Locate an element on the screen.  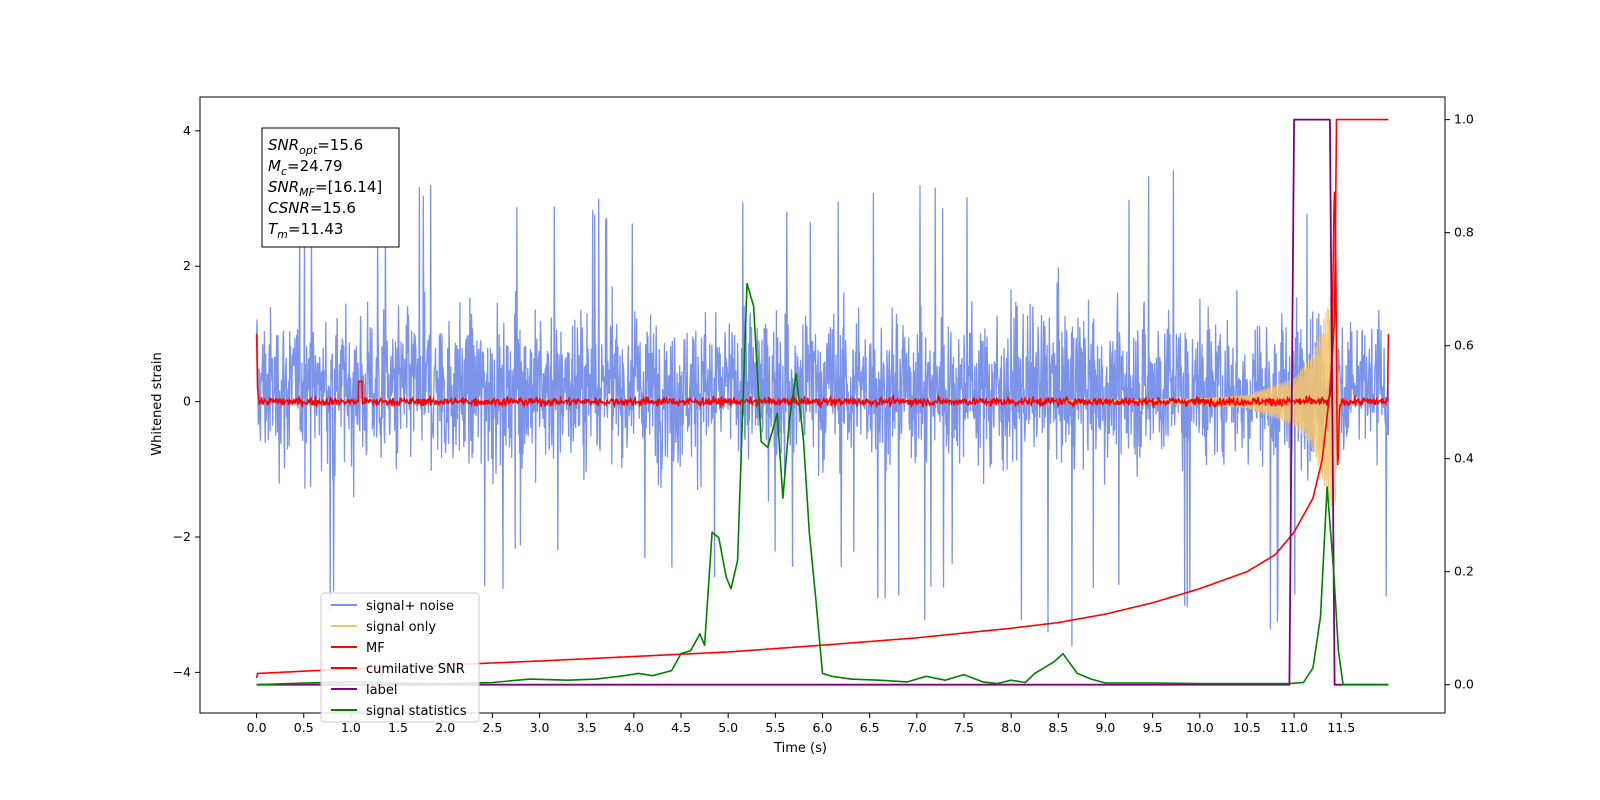
x-tick-label: 2.0 is located at coordinates (445, 727).